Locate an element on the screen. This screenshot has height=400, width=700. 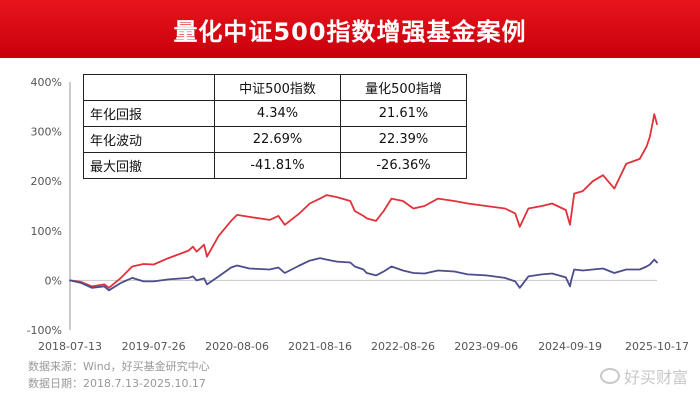
y-tick-label: 0% is located at coordinates (53, 280).